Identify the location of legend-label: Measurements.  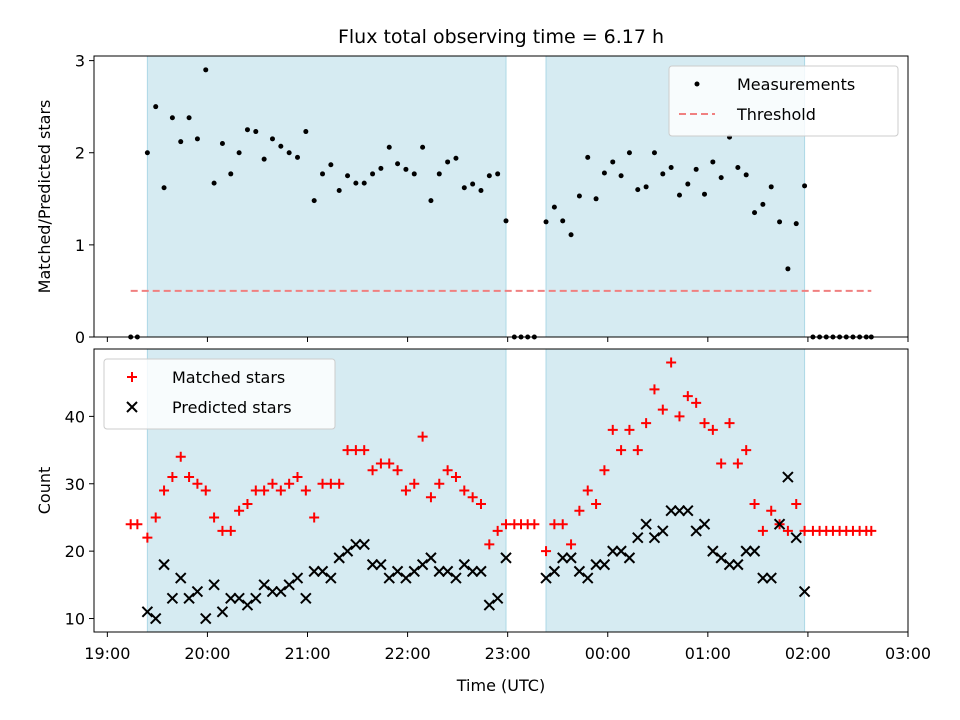
(796, 84).